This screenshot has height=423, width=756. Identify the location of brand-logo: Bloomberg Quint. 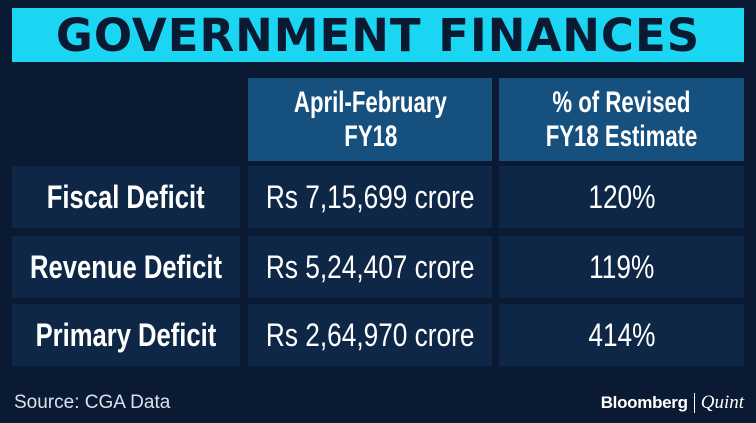
(672, 403).